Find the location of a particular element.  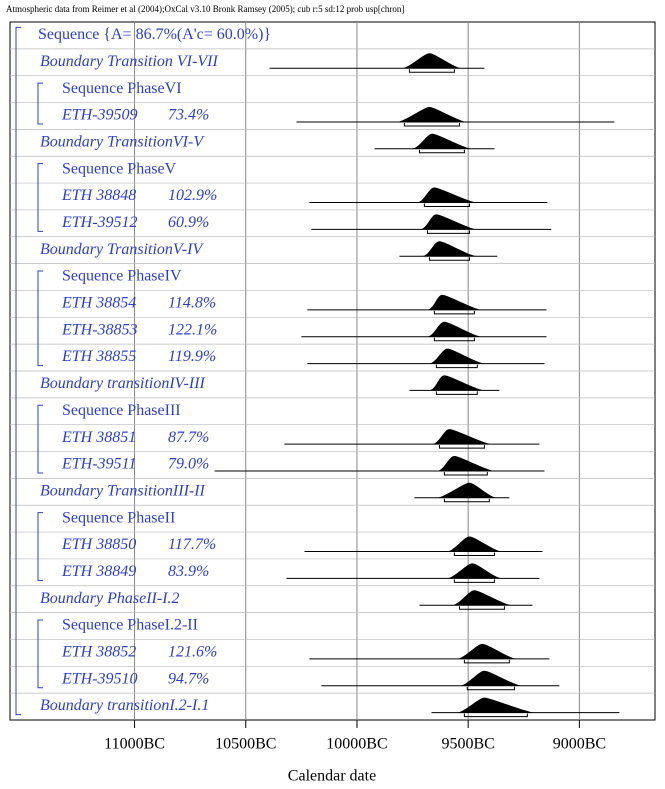

row-label: ETH 38854 is located at coordinates (98, 303).